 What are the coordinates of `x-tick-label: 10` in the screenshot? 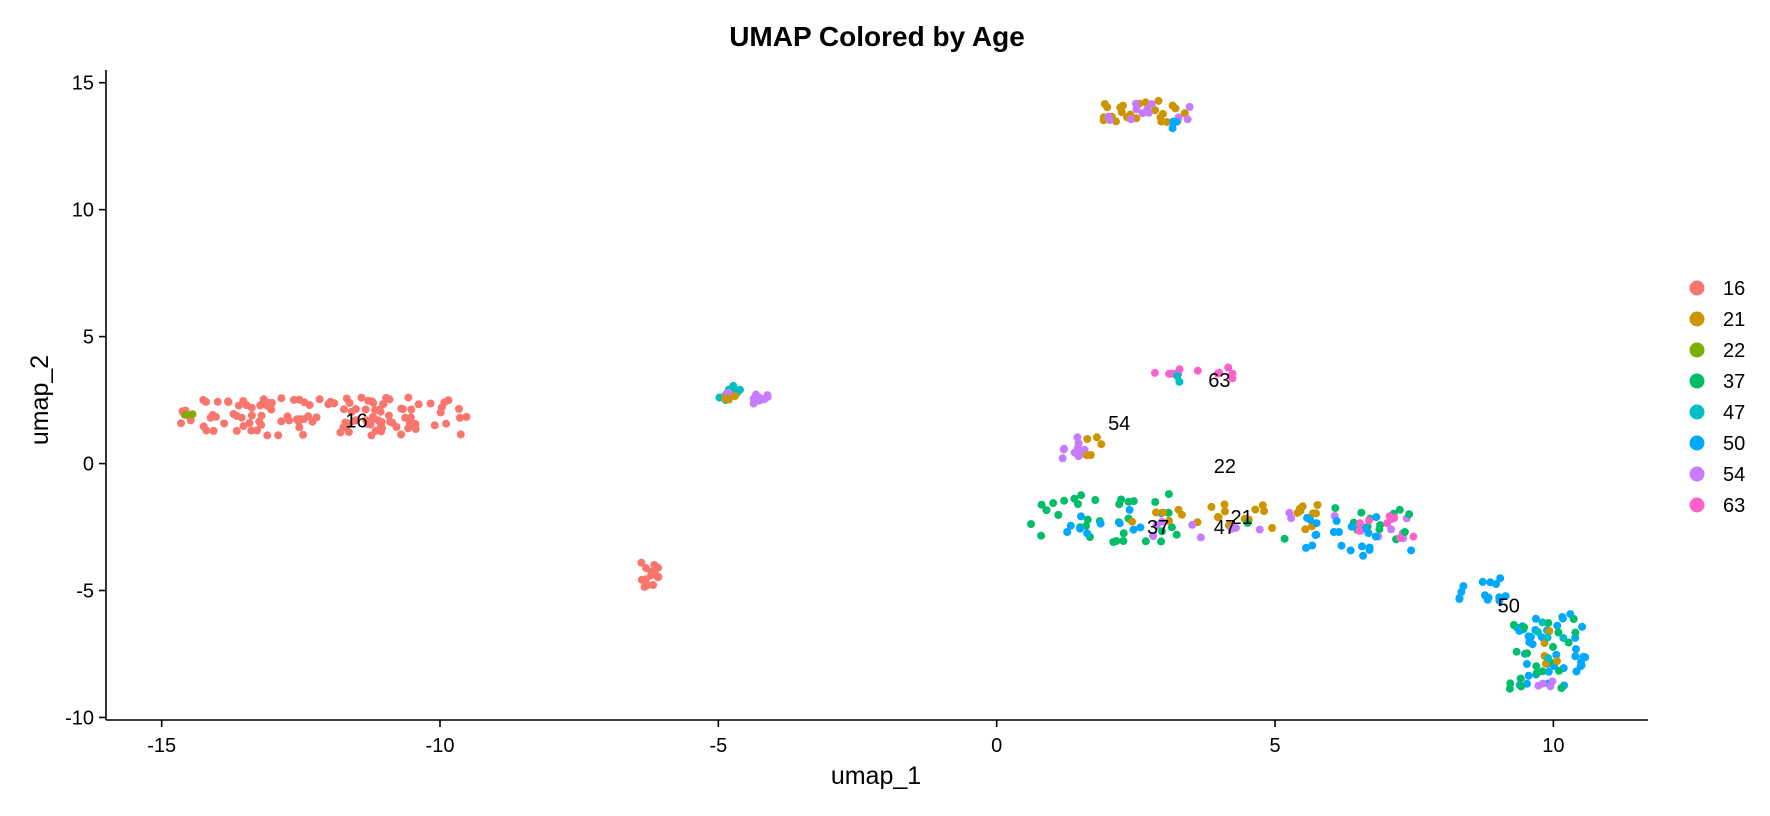 It's located at (1553, 746).